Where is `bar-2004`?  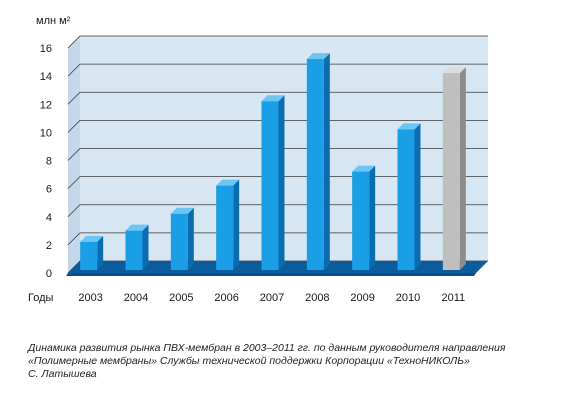 bar-2004 is located at coordinates (137, 247).